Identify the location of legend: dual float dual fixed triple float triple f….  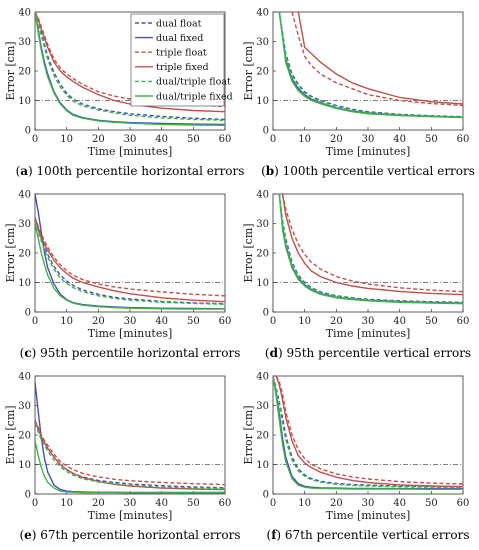
(181, 60).